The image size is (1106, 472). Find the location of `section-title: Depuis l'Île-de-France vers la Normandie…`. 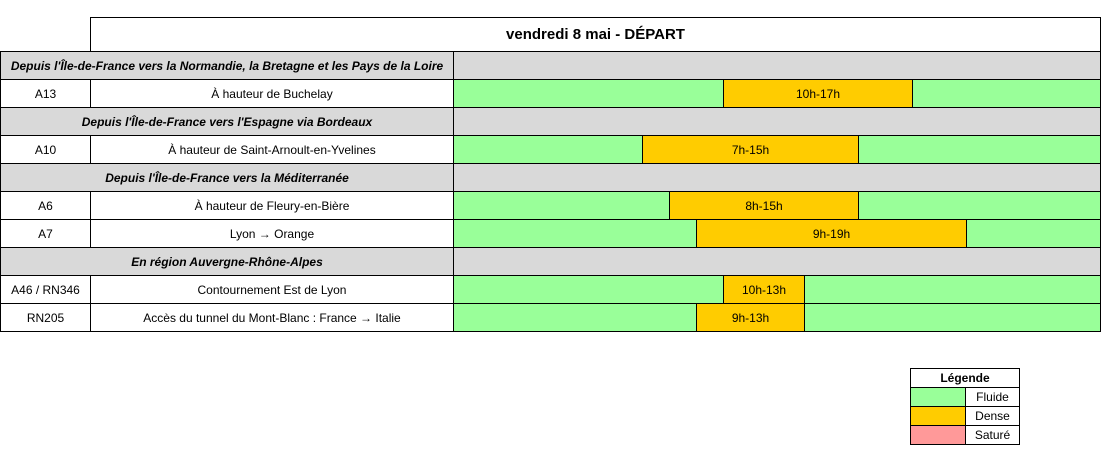

section-title: Depuis l'Île-de-France vers la Normandie… is located at coordinates (227, 65).